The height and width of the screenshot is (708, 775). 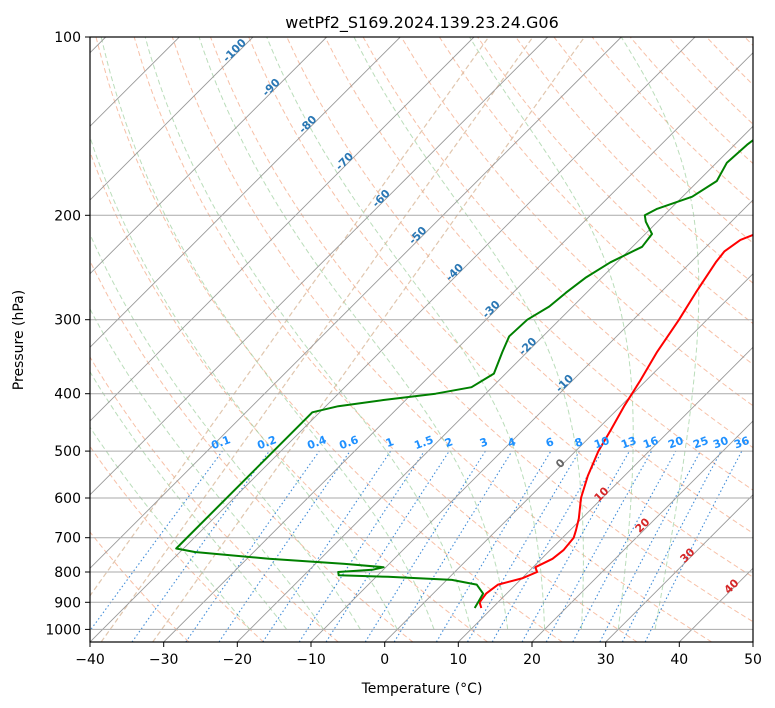 What do you see at coordinates (67, 573) in the screenshot?
I see `y-tick-label: 800` at bounding box center [67, 573].